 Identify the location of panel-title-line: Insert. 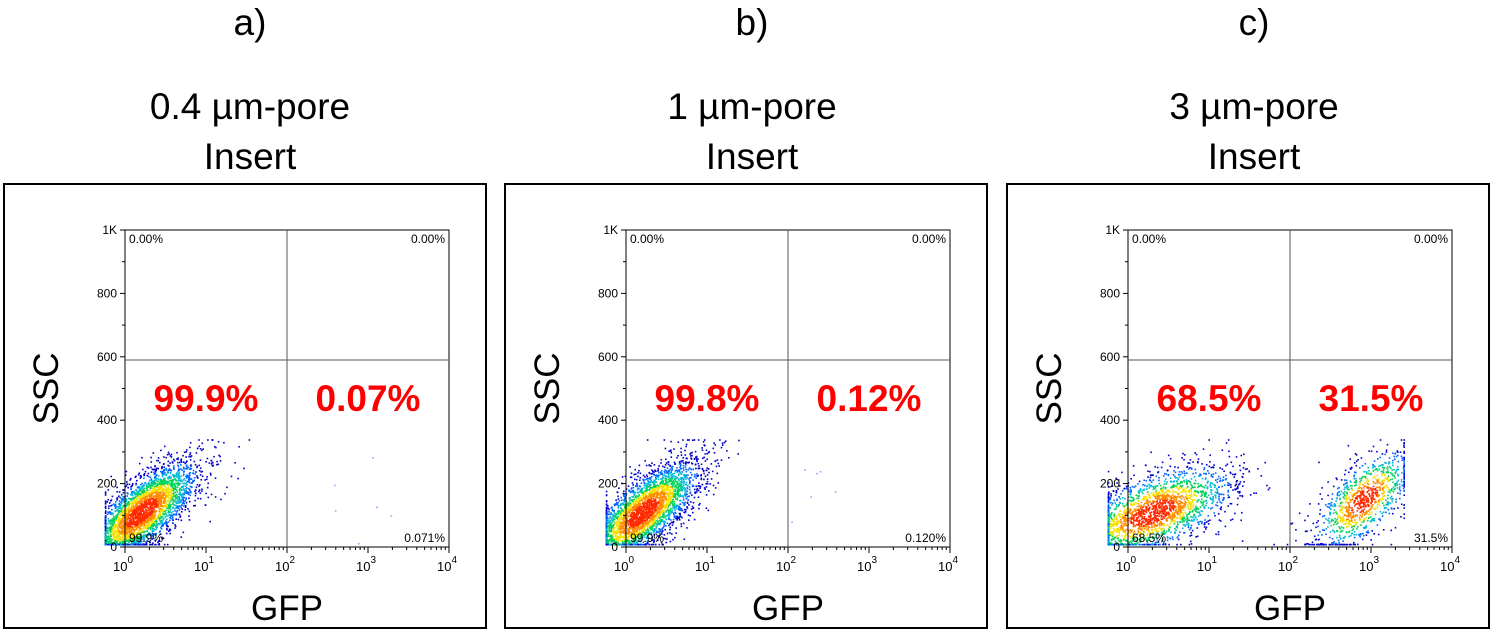
(250, 156).